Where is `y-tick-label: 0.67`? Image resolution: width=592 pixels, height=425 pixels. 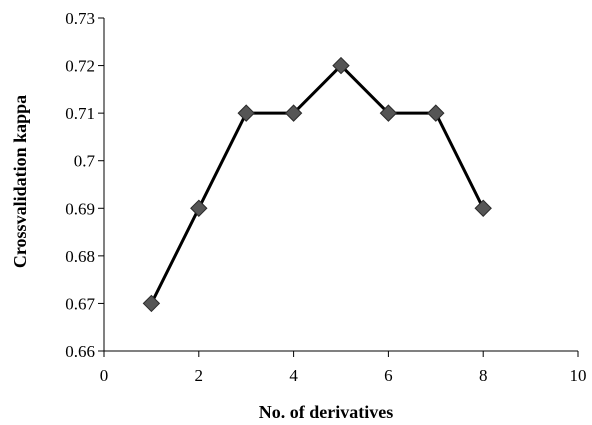
y-tick-label: 0.67 is located at coordinates (80, 303).